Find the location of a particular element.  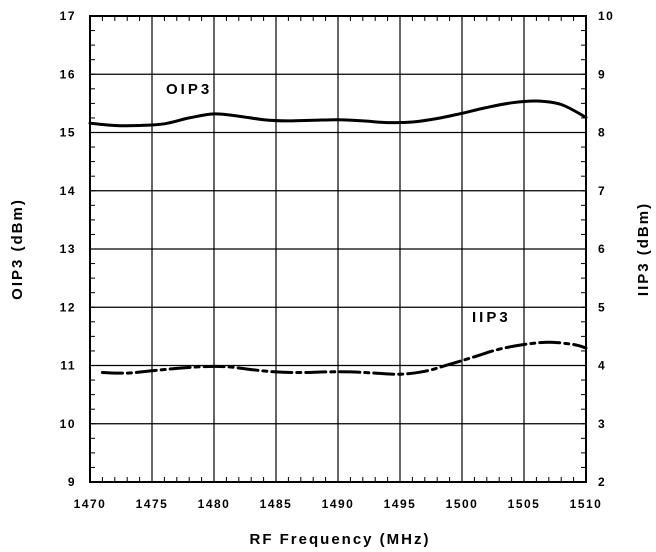

y-tick-label-right: 4 is located at coordinates (602, 366).